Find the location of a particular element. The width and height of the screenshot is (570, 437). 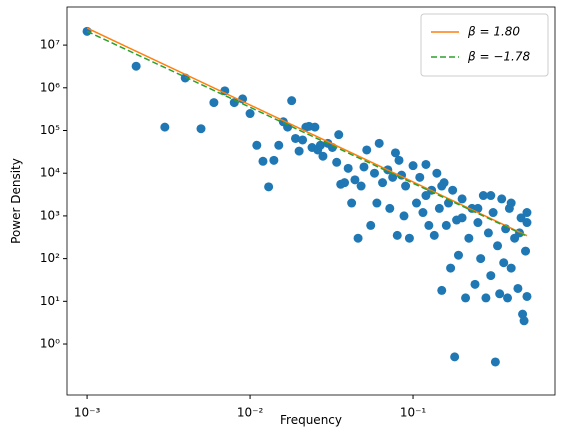

legend-label: β = 1.80 is located at coordinates (493, 32).